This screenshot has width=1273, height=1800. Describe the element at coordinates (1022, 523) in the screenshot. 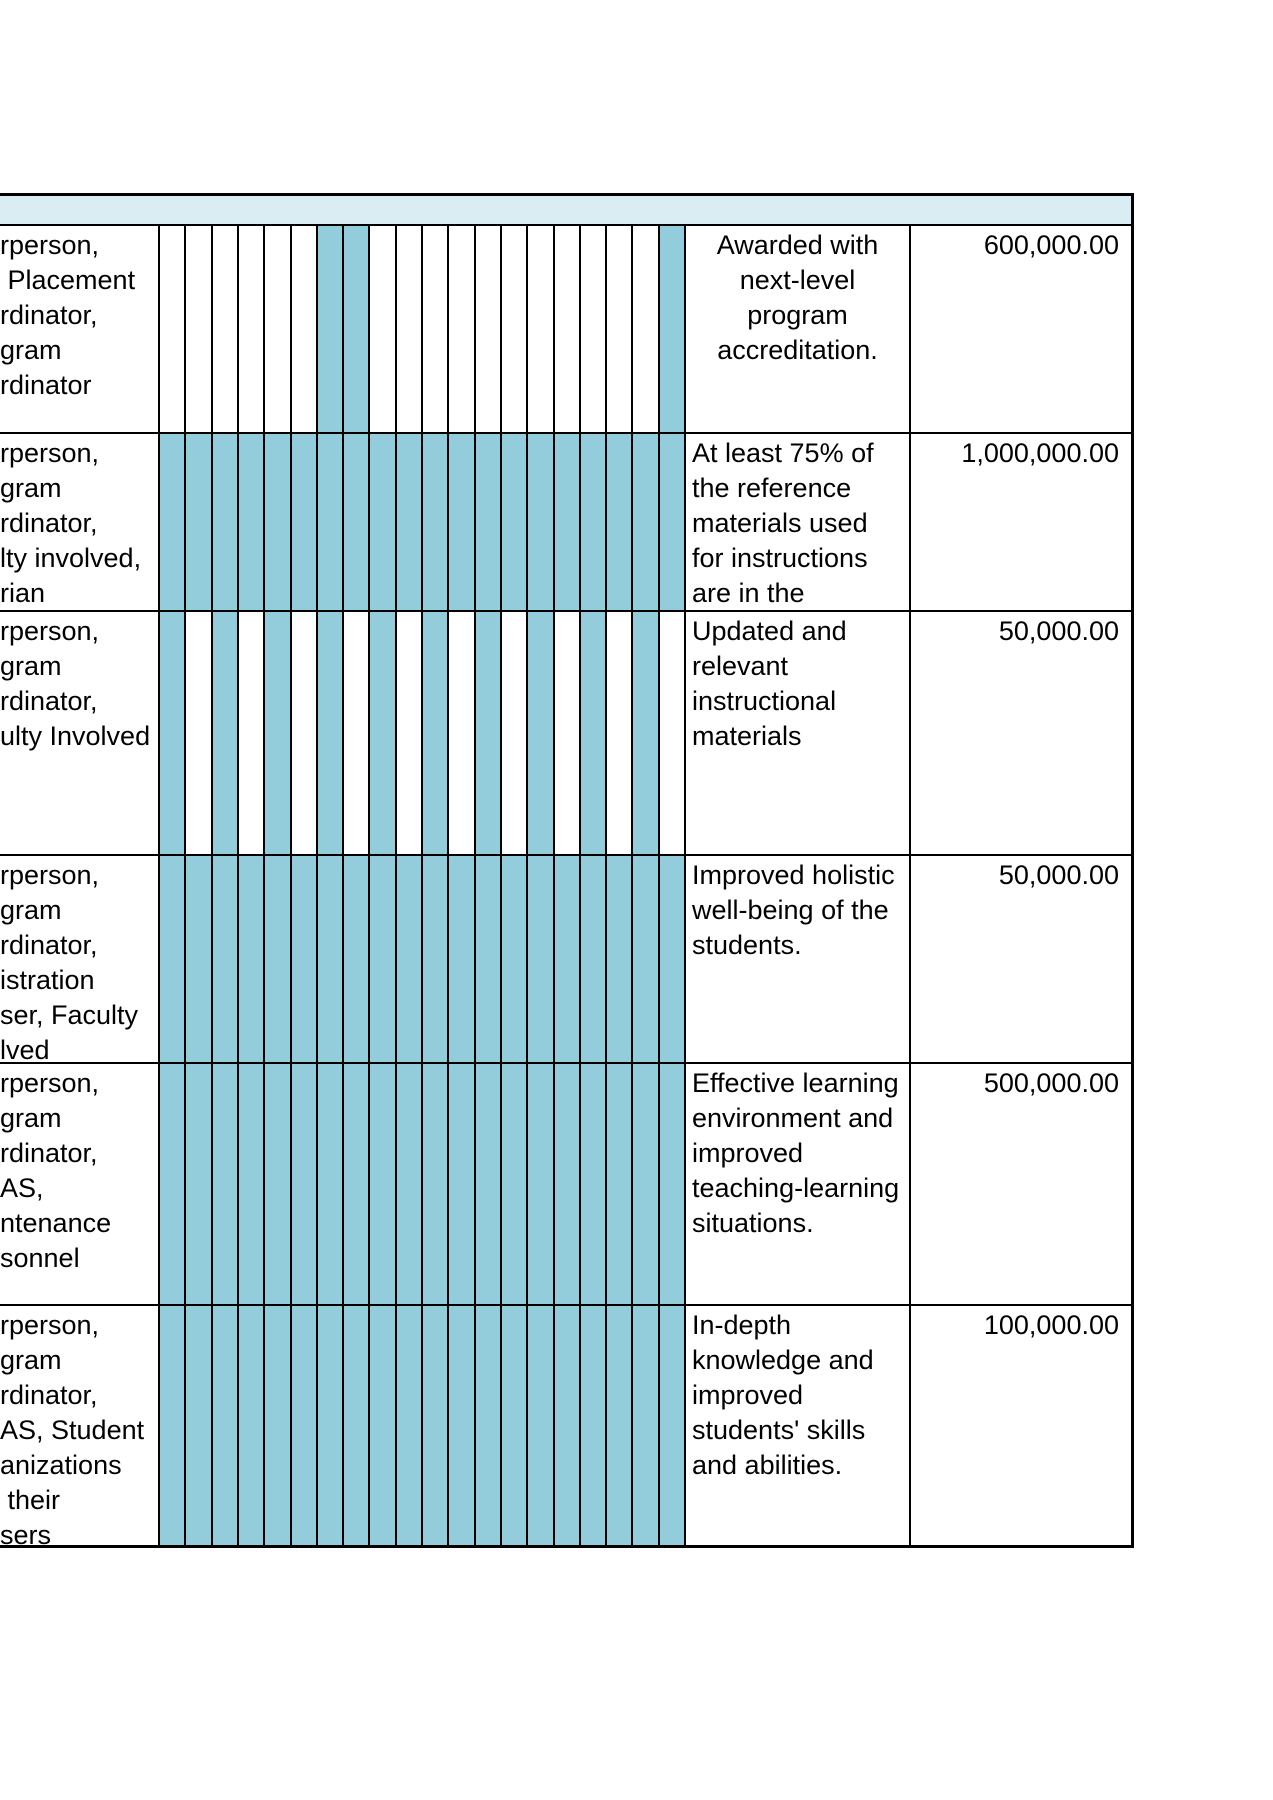

I see `budget-cell: 1,000,000.00` at that location.